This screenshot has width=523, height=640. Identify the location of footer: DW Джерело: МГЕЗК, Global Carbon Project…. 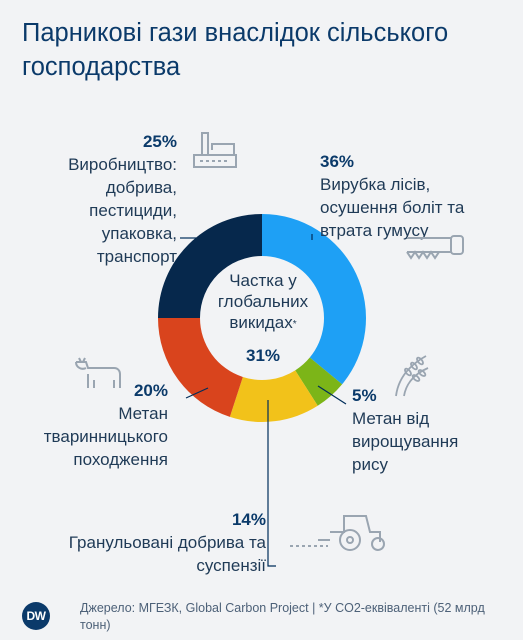
(261, 619).